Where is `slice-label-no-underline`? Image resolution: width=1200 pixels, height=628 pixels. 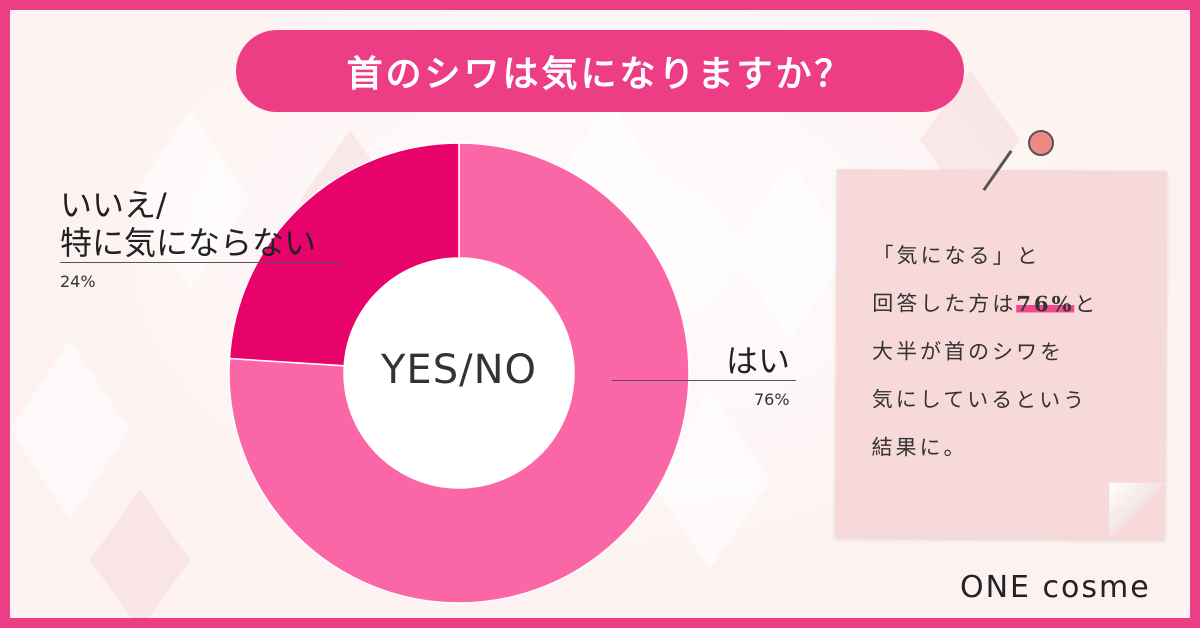
slice-label-no-underline is located at coordinates (201, 262).